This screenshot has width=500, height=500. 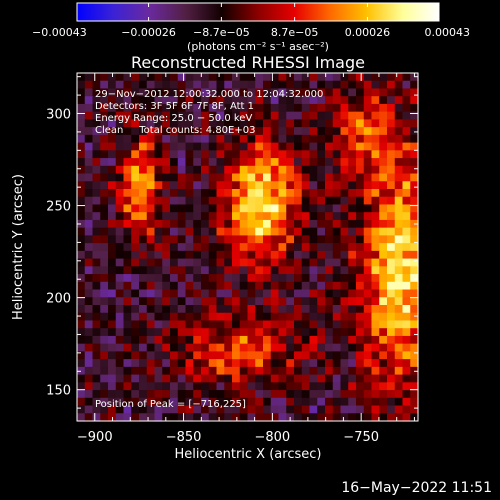 I want to click on y-tick-label: 300, so click(x=58, y=115).